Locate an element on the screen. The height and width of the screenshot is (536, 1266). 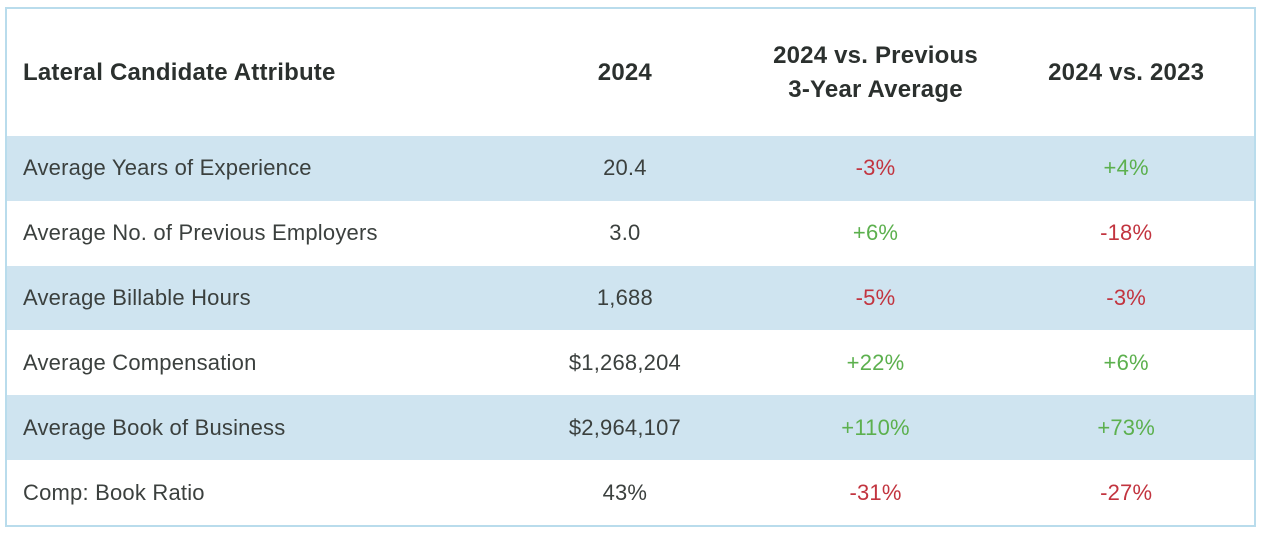
column-header-vs-prev-3yr-line1: 2024 vs. Previous is located at coordinates (875, 55).